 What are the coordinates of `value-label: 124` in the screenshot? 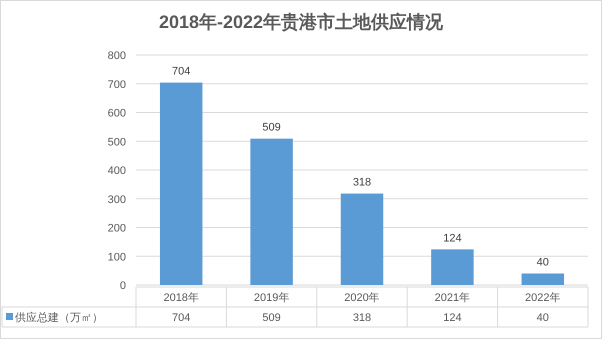 It's located at (452, 238).